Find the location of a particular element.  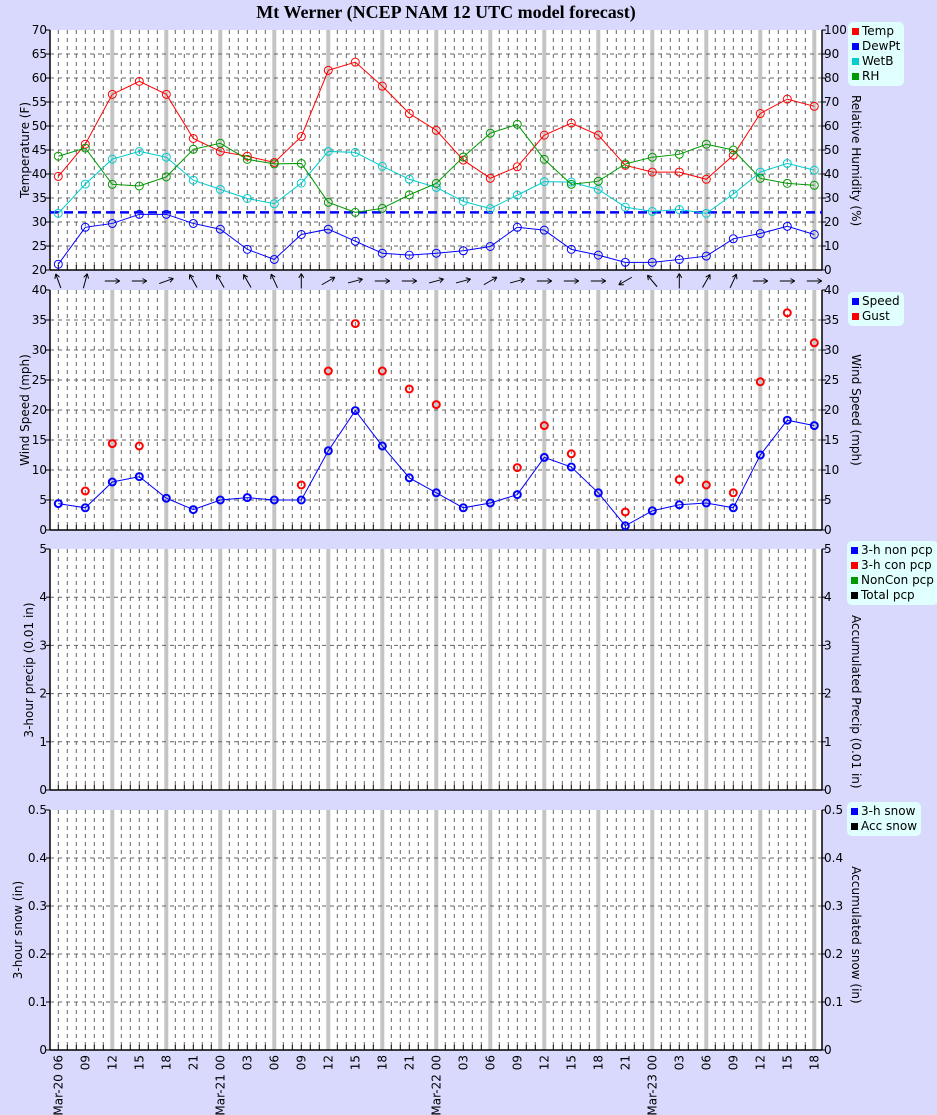

legend-item: 3-h snow is located at coordinates (884, 811).